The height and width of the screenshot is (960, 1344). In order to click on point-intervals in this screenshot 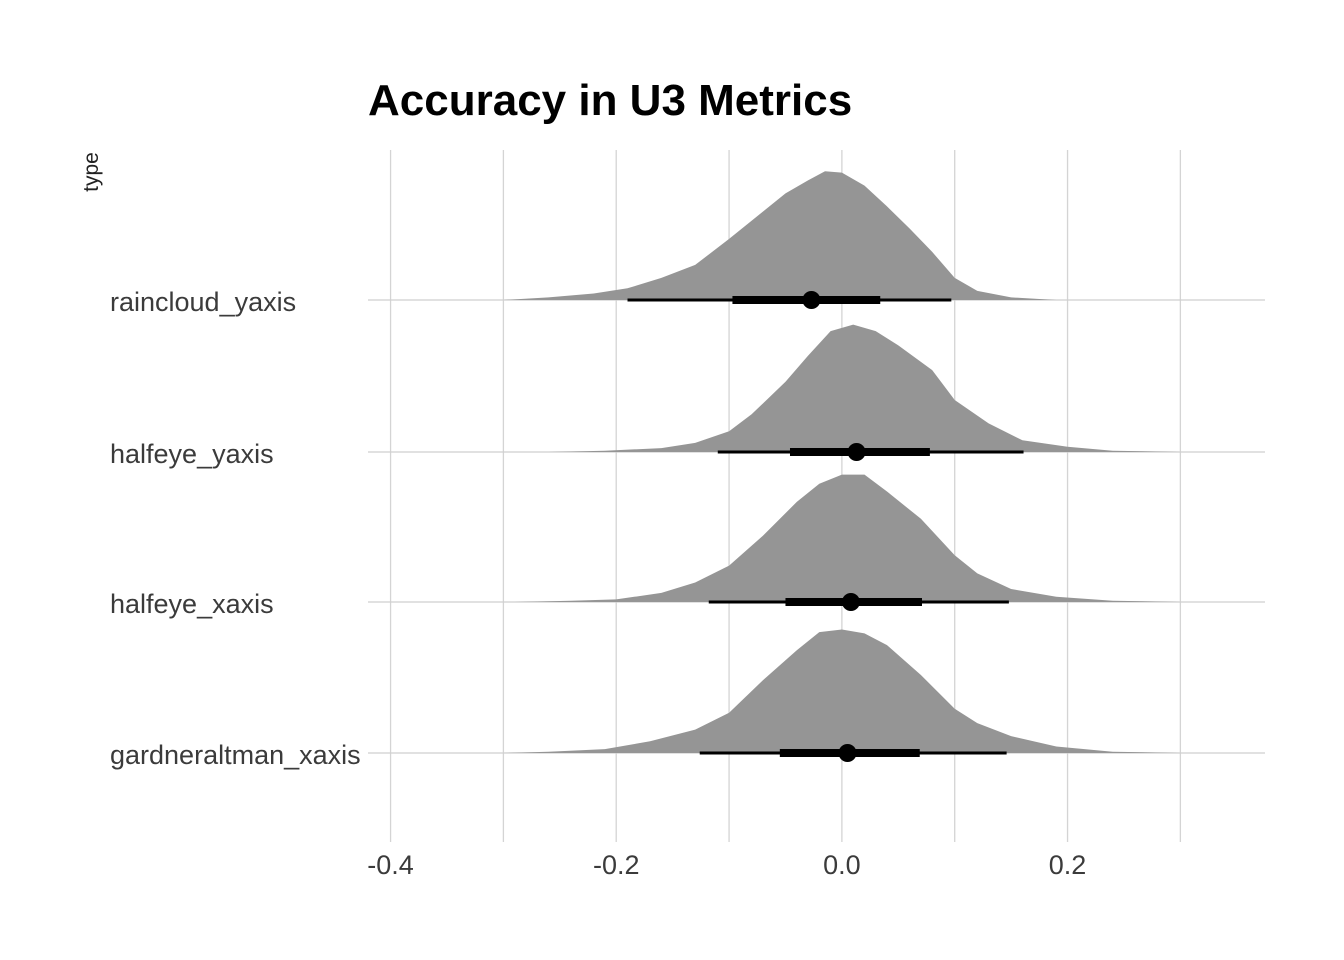, I will do `click(825, 526)`.